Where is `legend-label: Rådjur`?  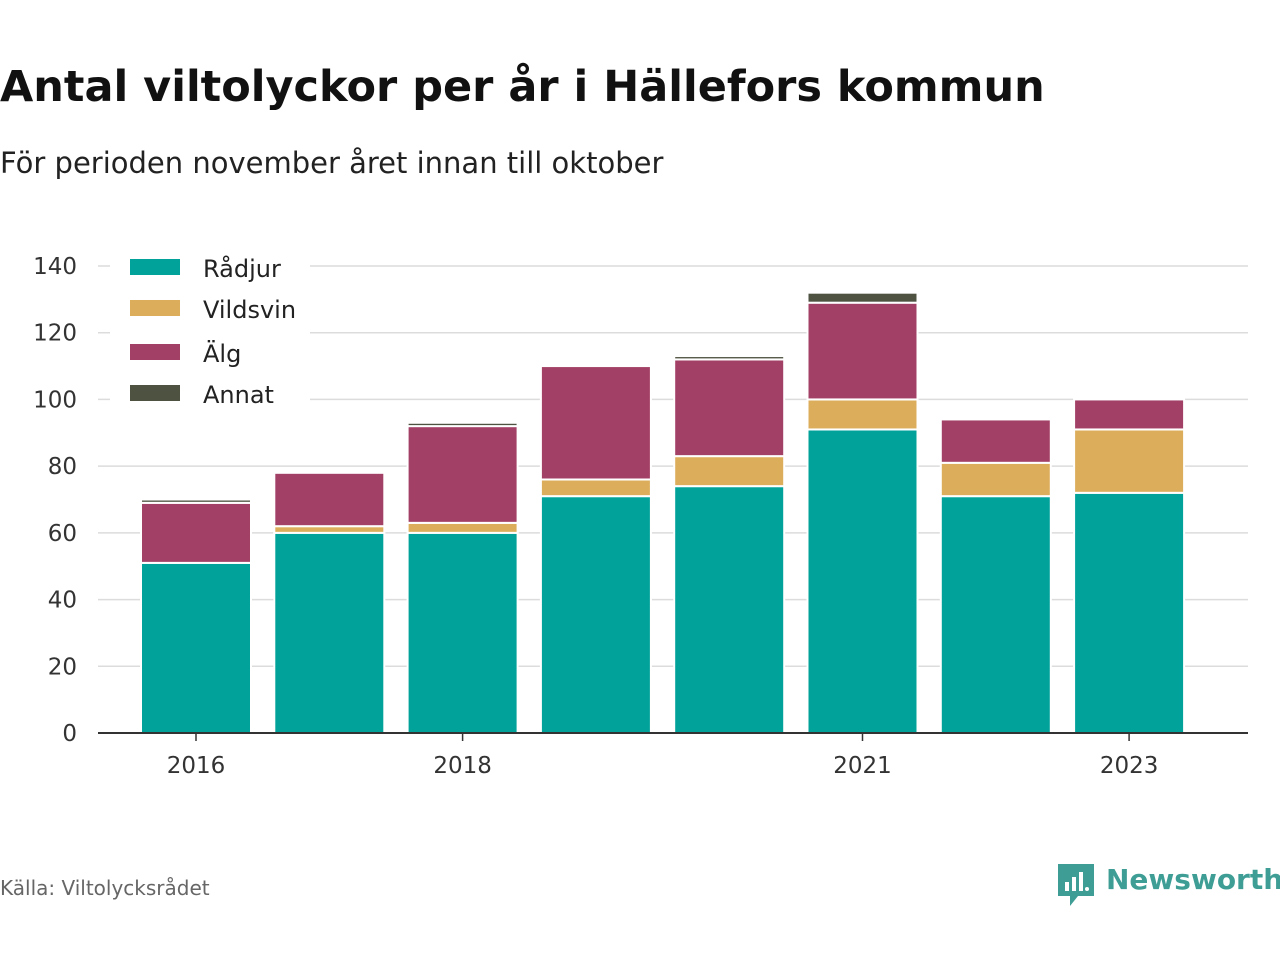 legend-label: Rådjur is located at coordinates (242, 268).